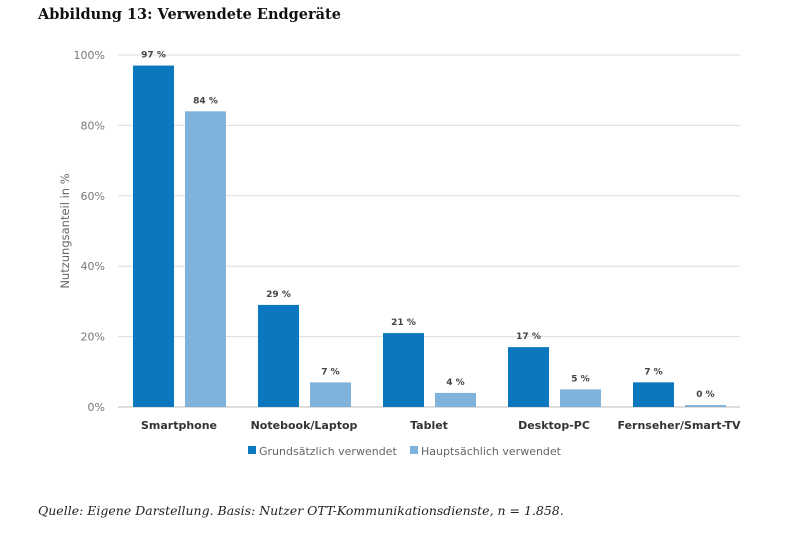 This screenshot has width=795, height=537. I want to click on legend-label: Grundsätzlich verwendet, so click(328, 451).